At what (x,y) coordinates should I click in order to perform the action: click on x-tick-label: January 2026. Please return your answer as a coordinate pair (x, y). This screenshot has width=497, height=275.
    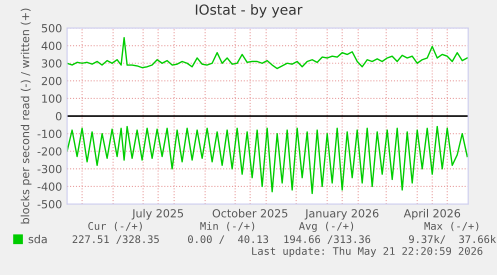
    Looking at the image, I should click on (341, 214).